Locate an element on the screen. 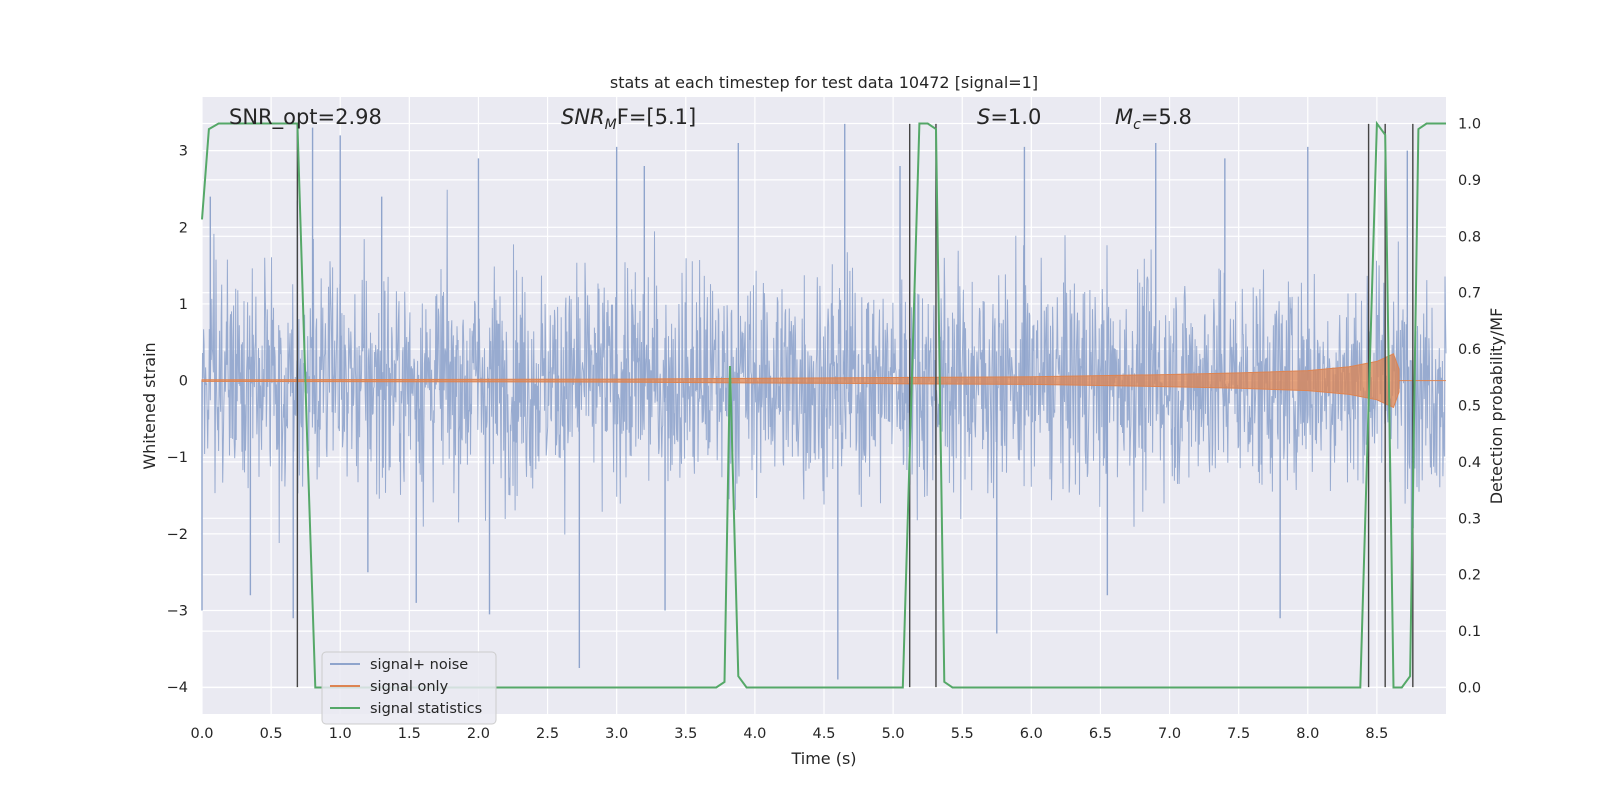  annotation-snr-mf-base: SNR is located at coordinates (583, 117).